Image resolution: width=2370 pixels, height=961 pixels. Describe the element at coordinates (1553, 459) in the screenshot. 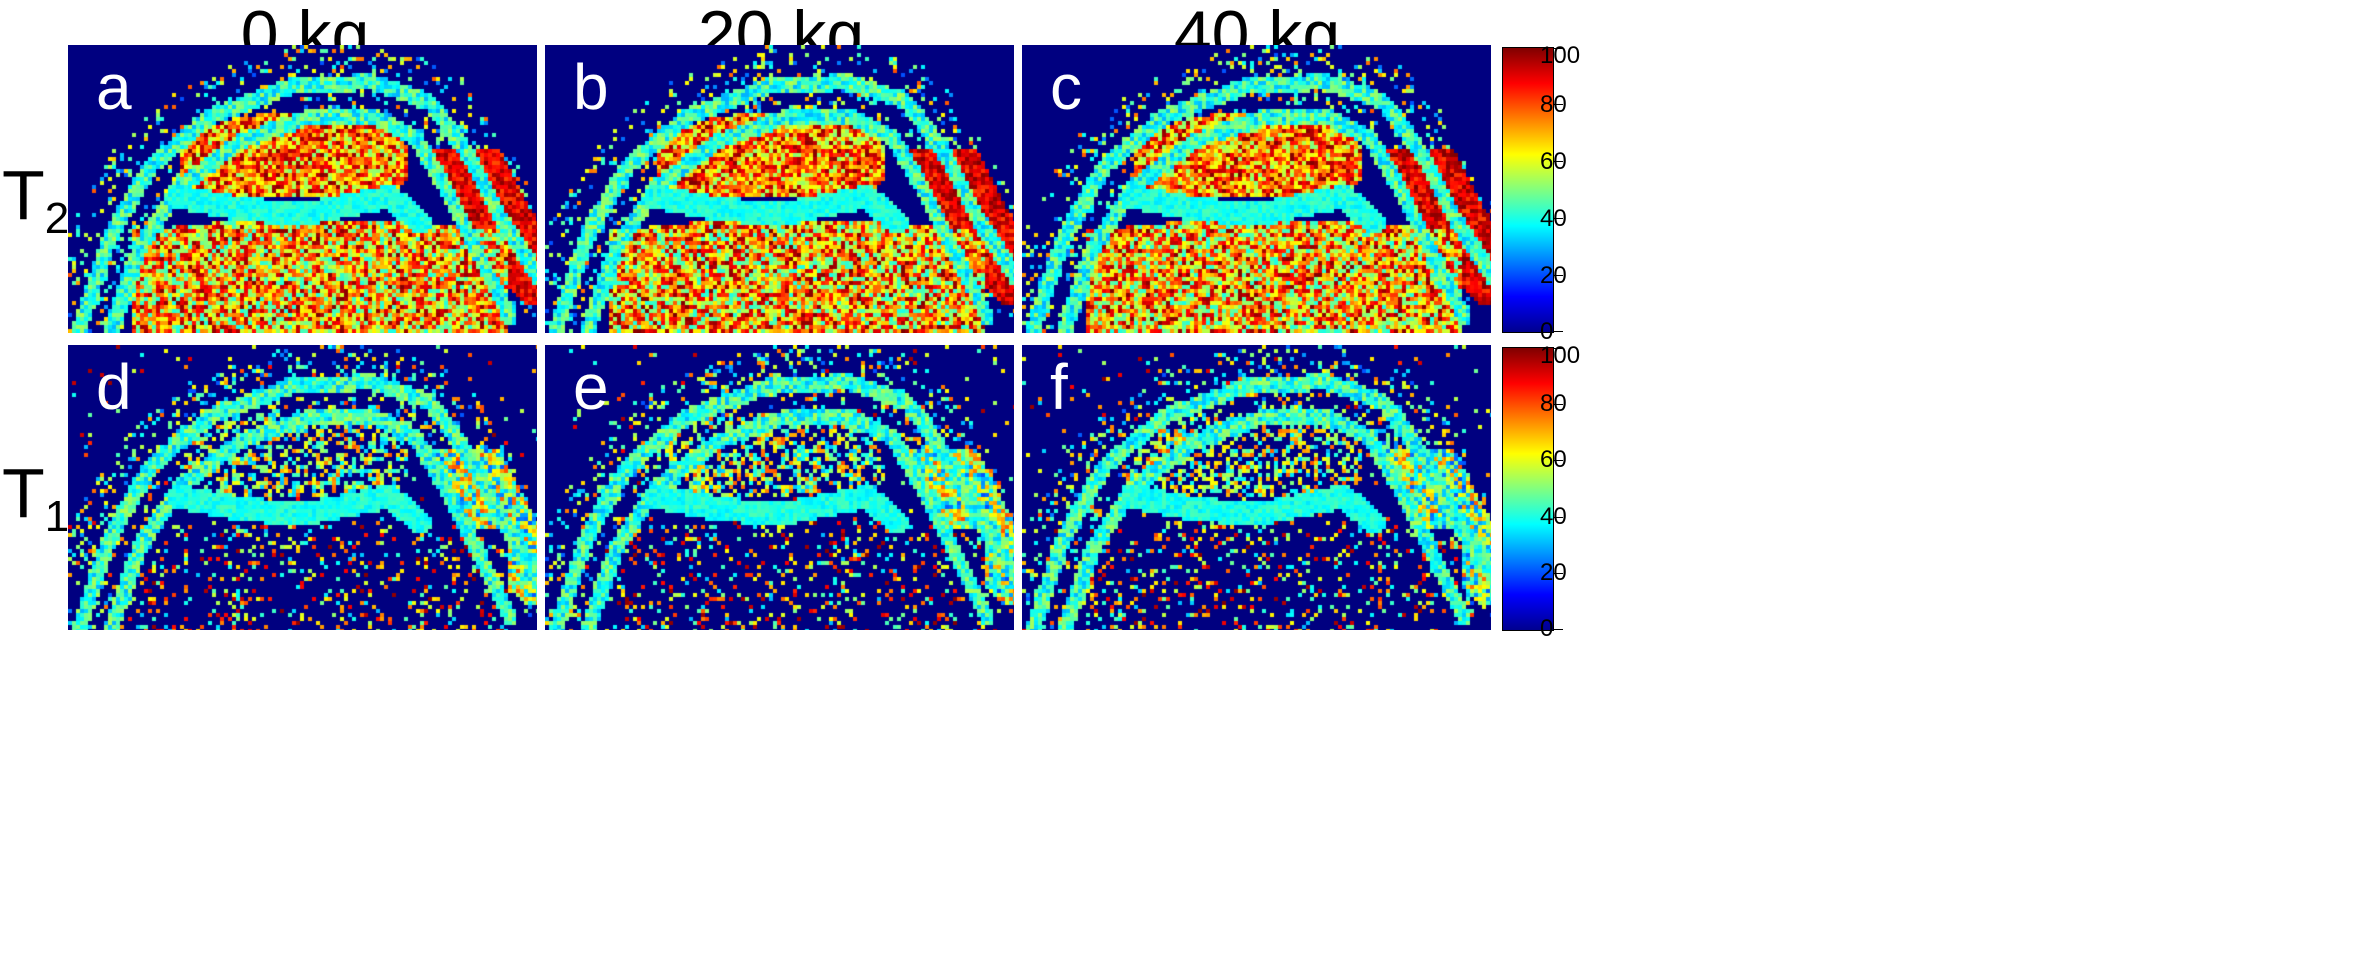

I see `colorbar-bottom-tick-60: 60` at that location.